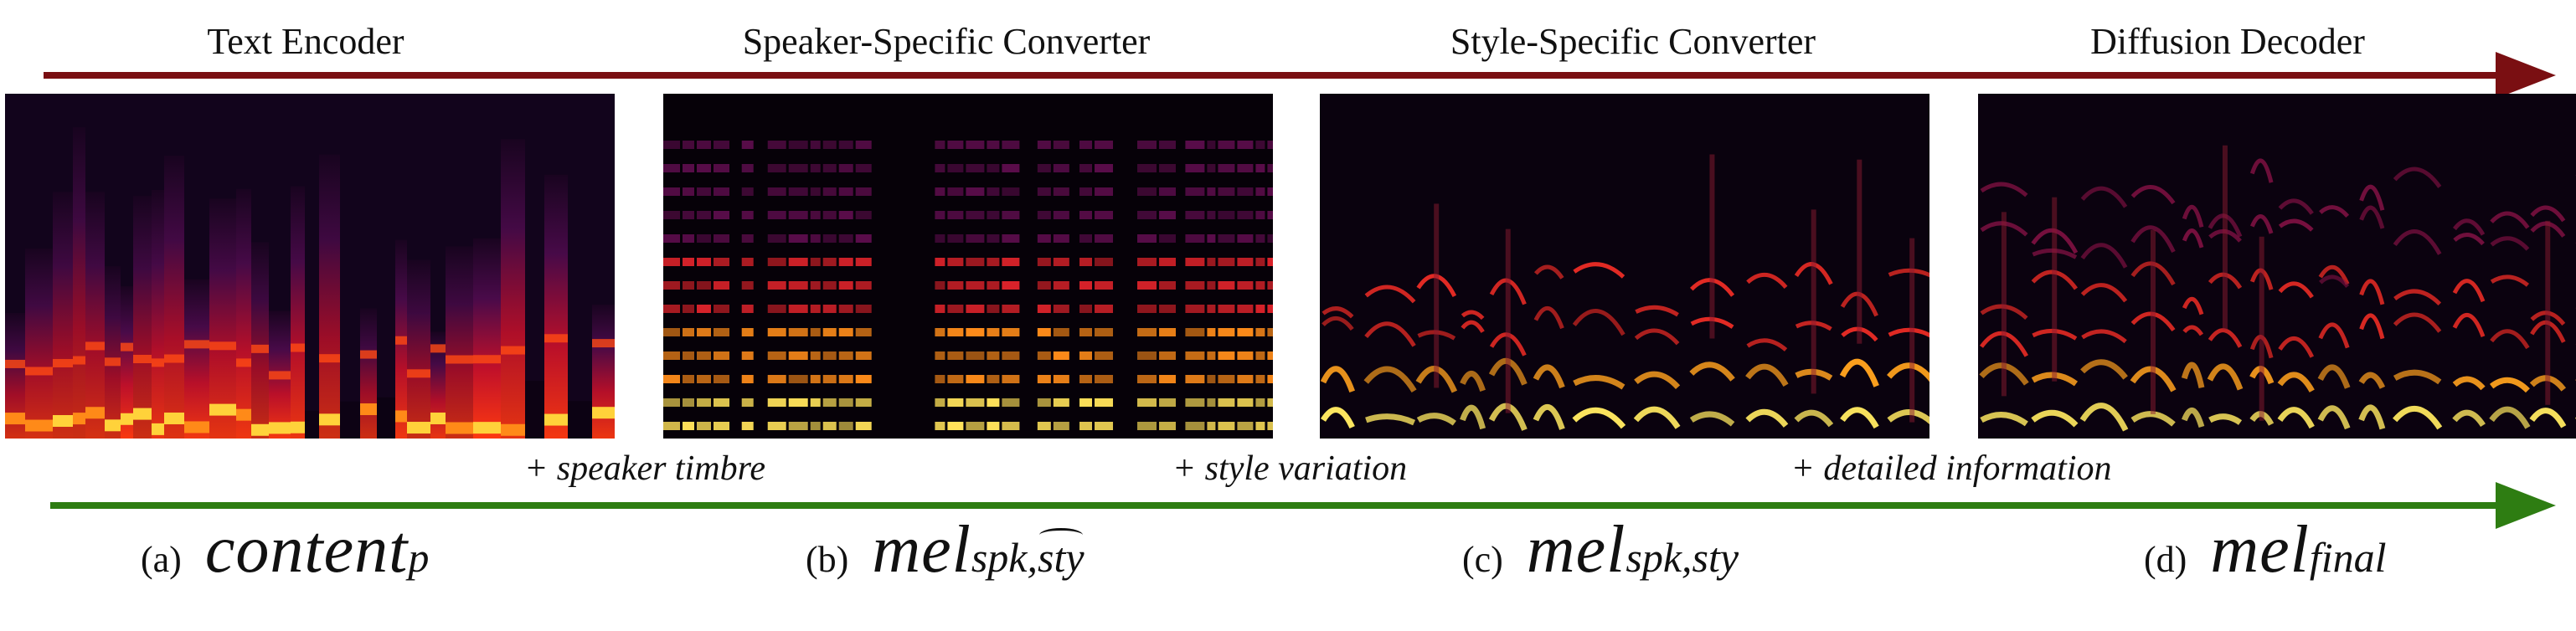 This screenshot has height=631, width=2576. What do you see at coordinates (827, 559) in the screenshot?
I see `caption-b-tag: (b)` at bounding box center [827, 559].